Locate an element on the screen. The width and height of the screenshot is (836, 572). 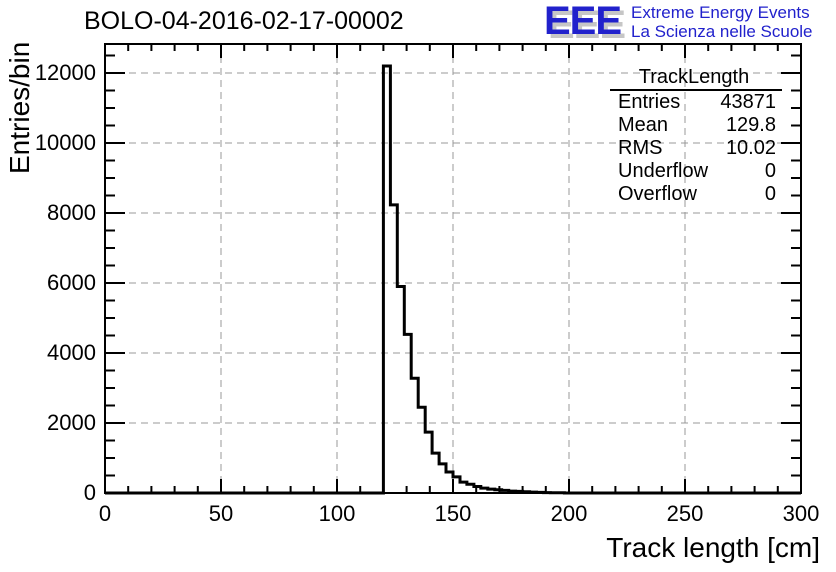
x-tick-label: 250 is located at coordinates (685, 513).